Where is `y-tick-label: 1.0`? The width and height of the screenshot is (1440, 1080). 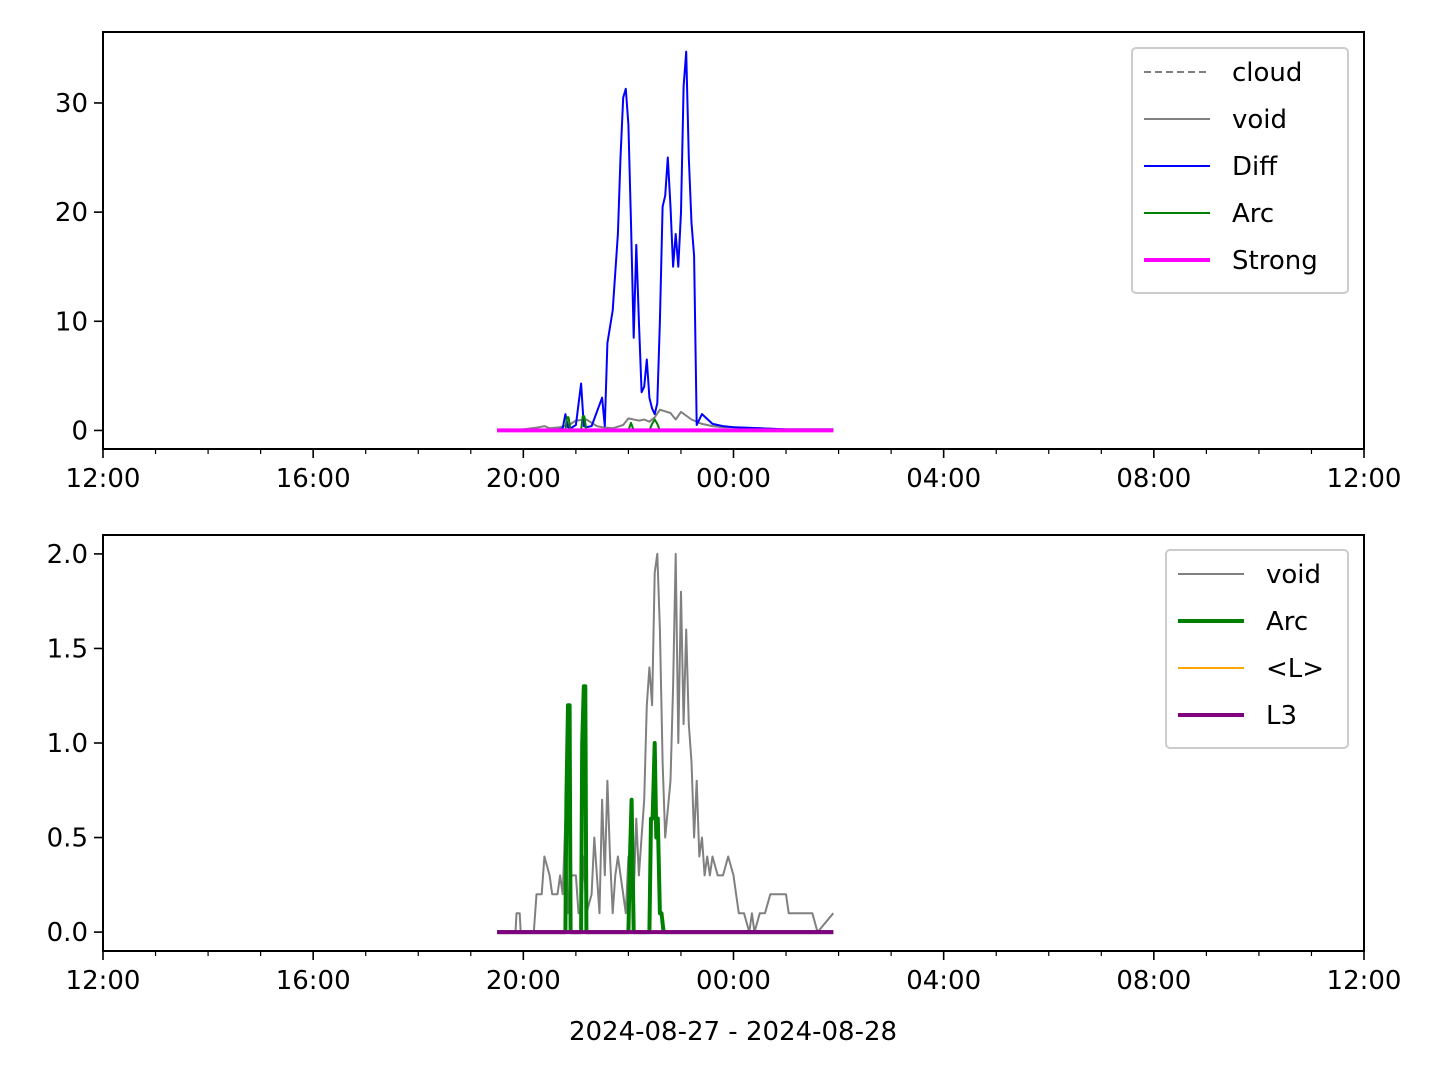 y-tick-label: 1.0 is located at coordinates (67, 744).